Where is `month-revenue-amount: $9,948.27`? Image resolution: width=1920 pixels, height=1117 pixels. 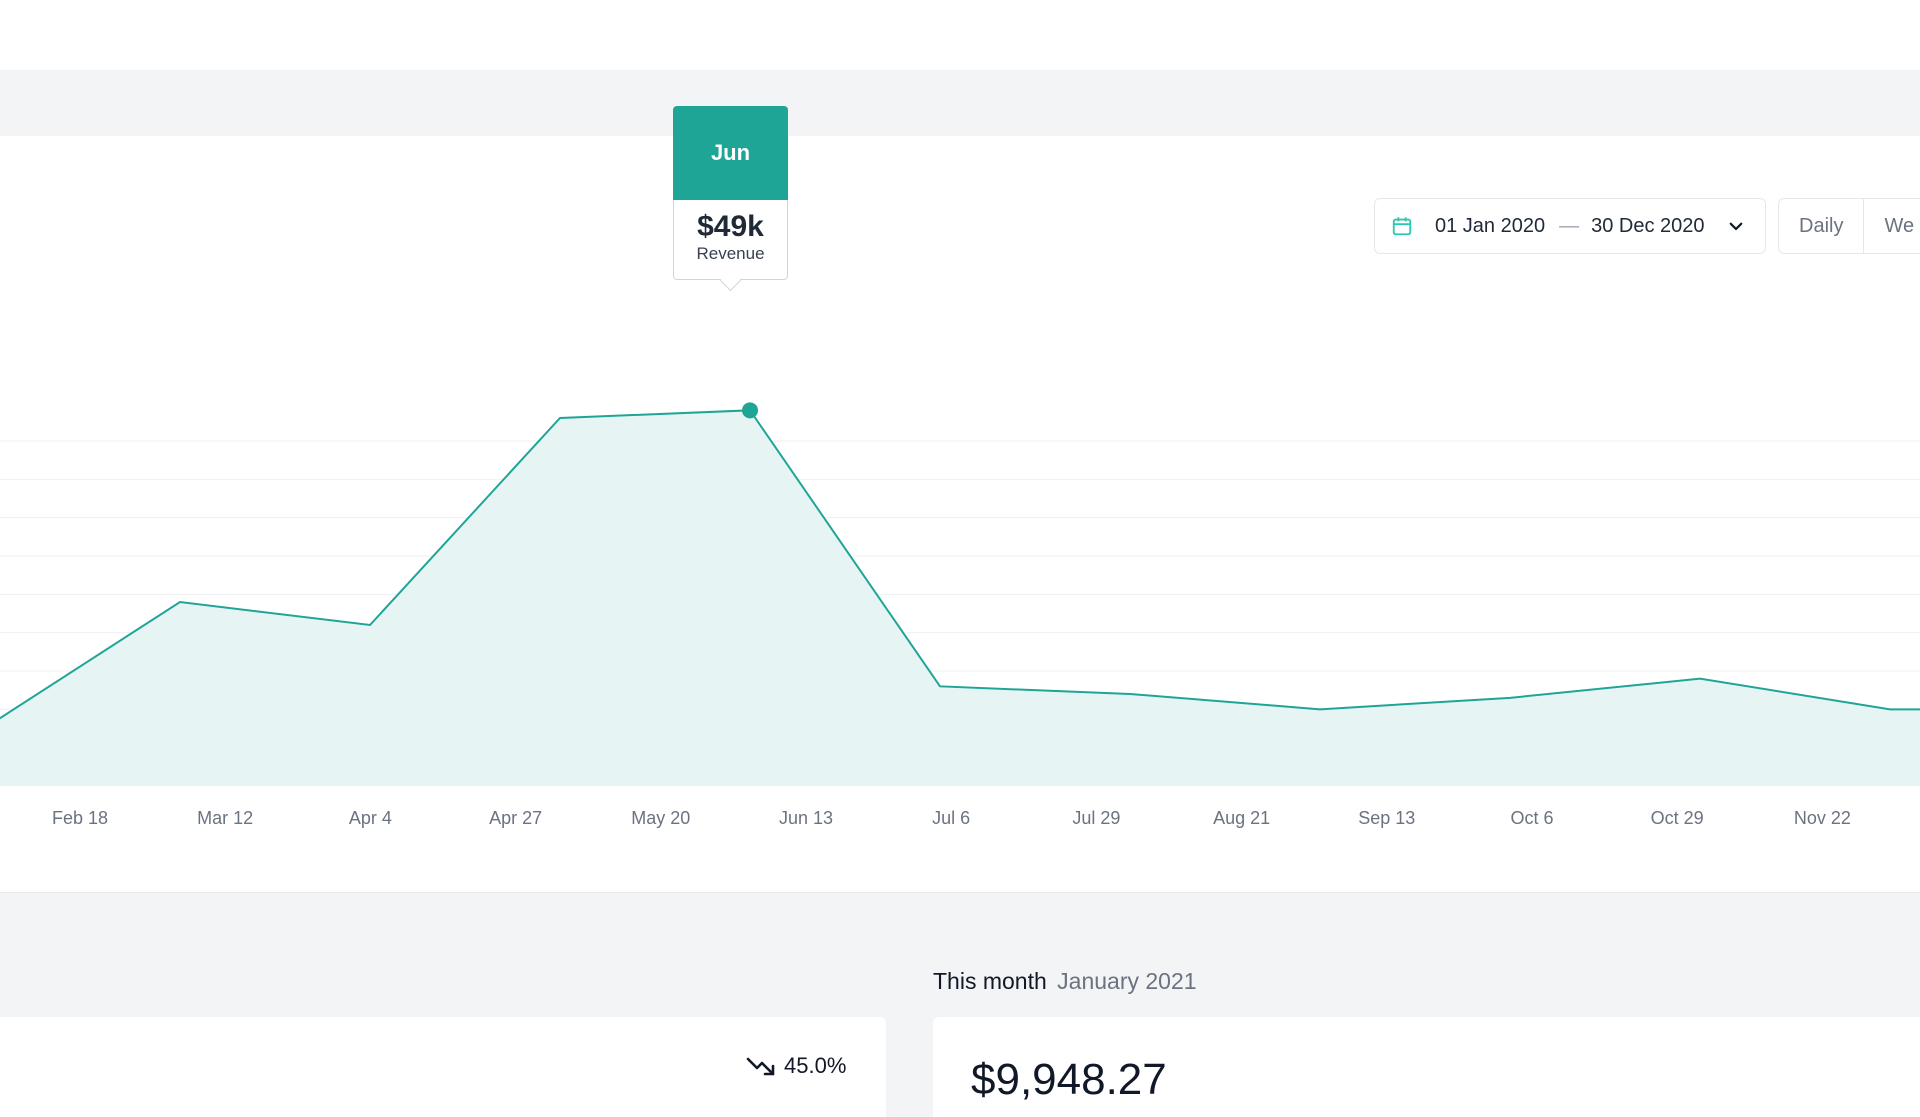
month-revenue-amount: $9,948.27 is located at coordinates (1069, 1079).